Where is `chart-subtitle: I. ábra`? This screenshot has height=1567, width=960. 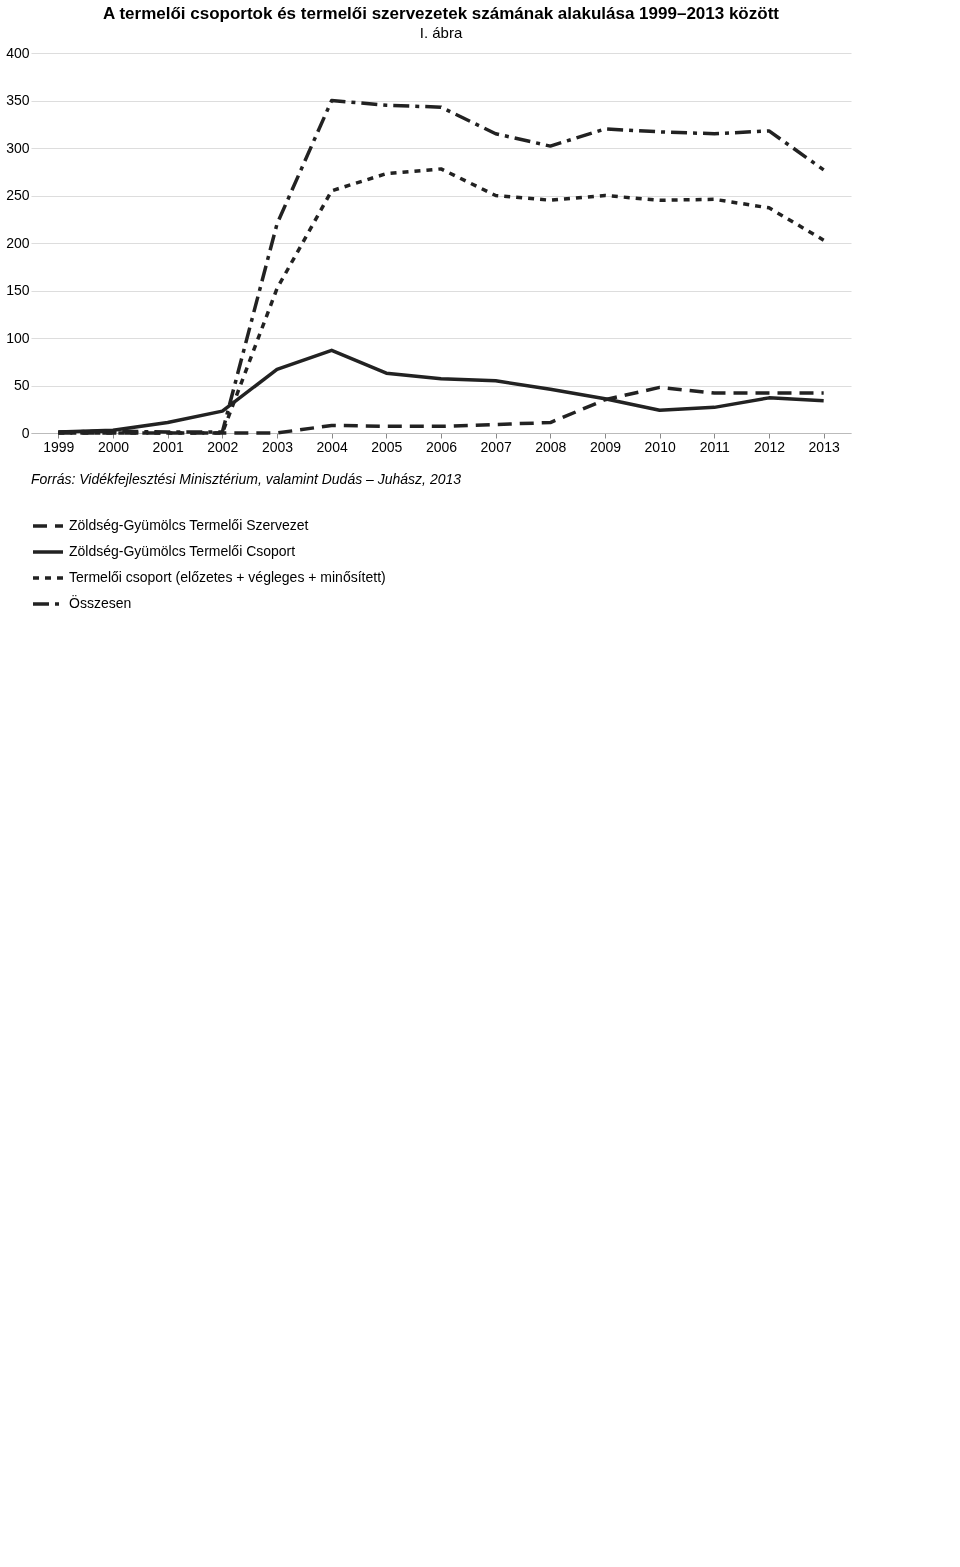 chart-subtitle: I. ábra is located at coordinates (441, 32).